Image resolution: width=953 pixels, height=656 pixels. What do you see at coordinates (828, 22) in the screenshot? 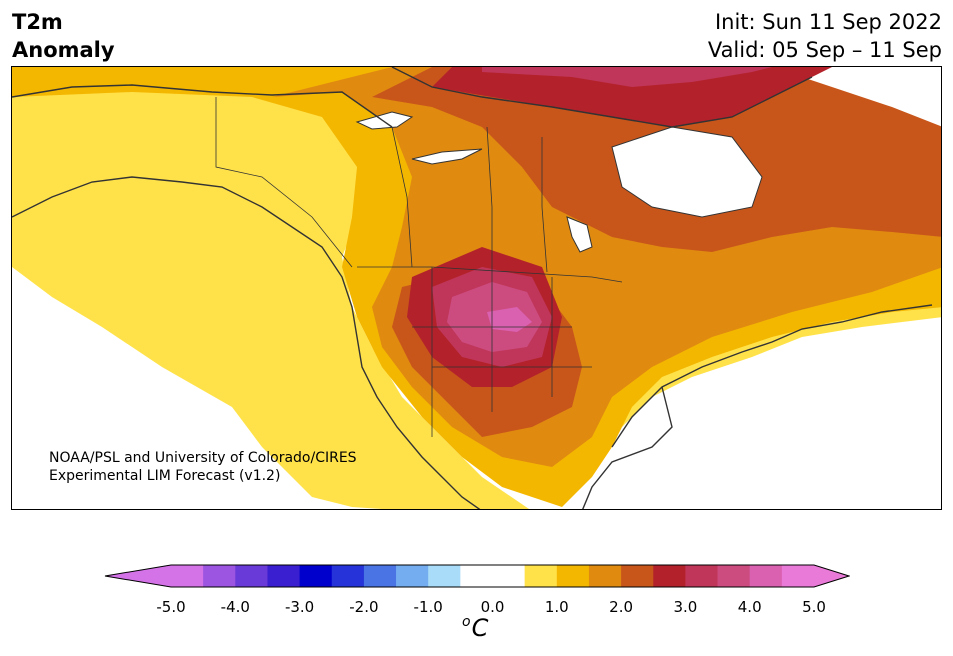
I see `init-date: Init: Sun 11 Sep 2022` at bounding box center [828, 22].